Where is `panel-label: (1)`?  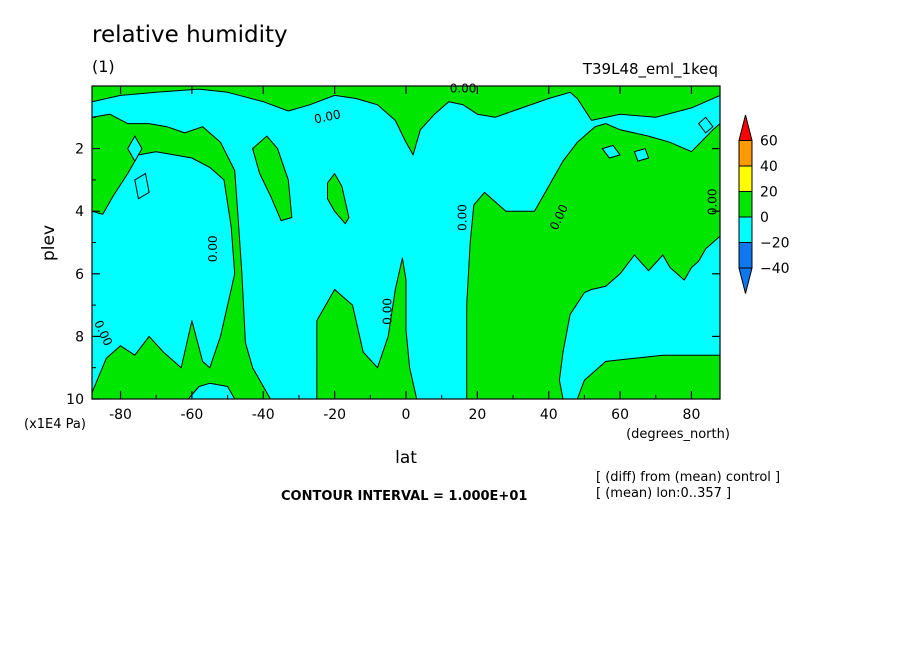 panel-label: (1) is located at coordinates (103, 66).